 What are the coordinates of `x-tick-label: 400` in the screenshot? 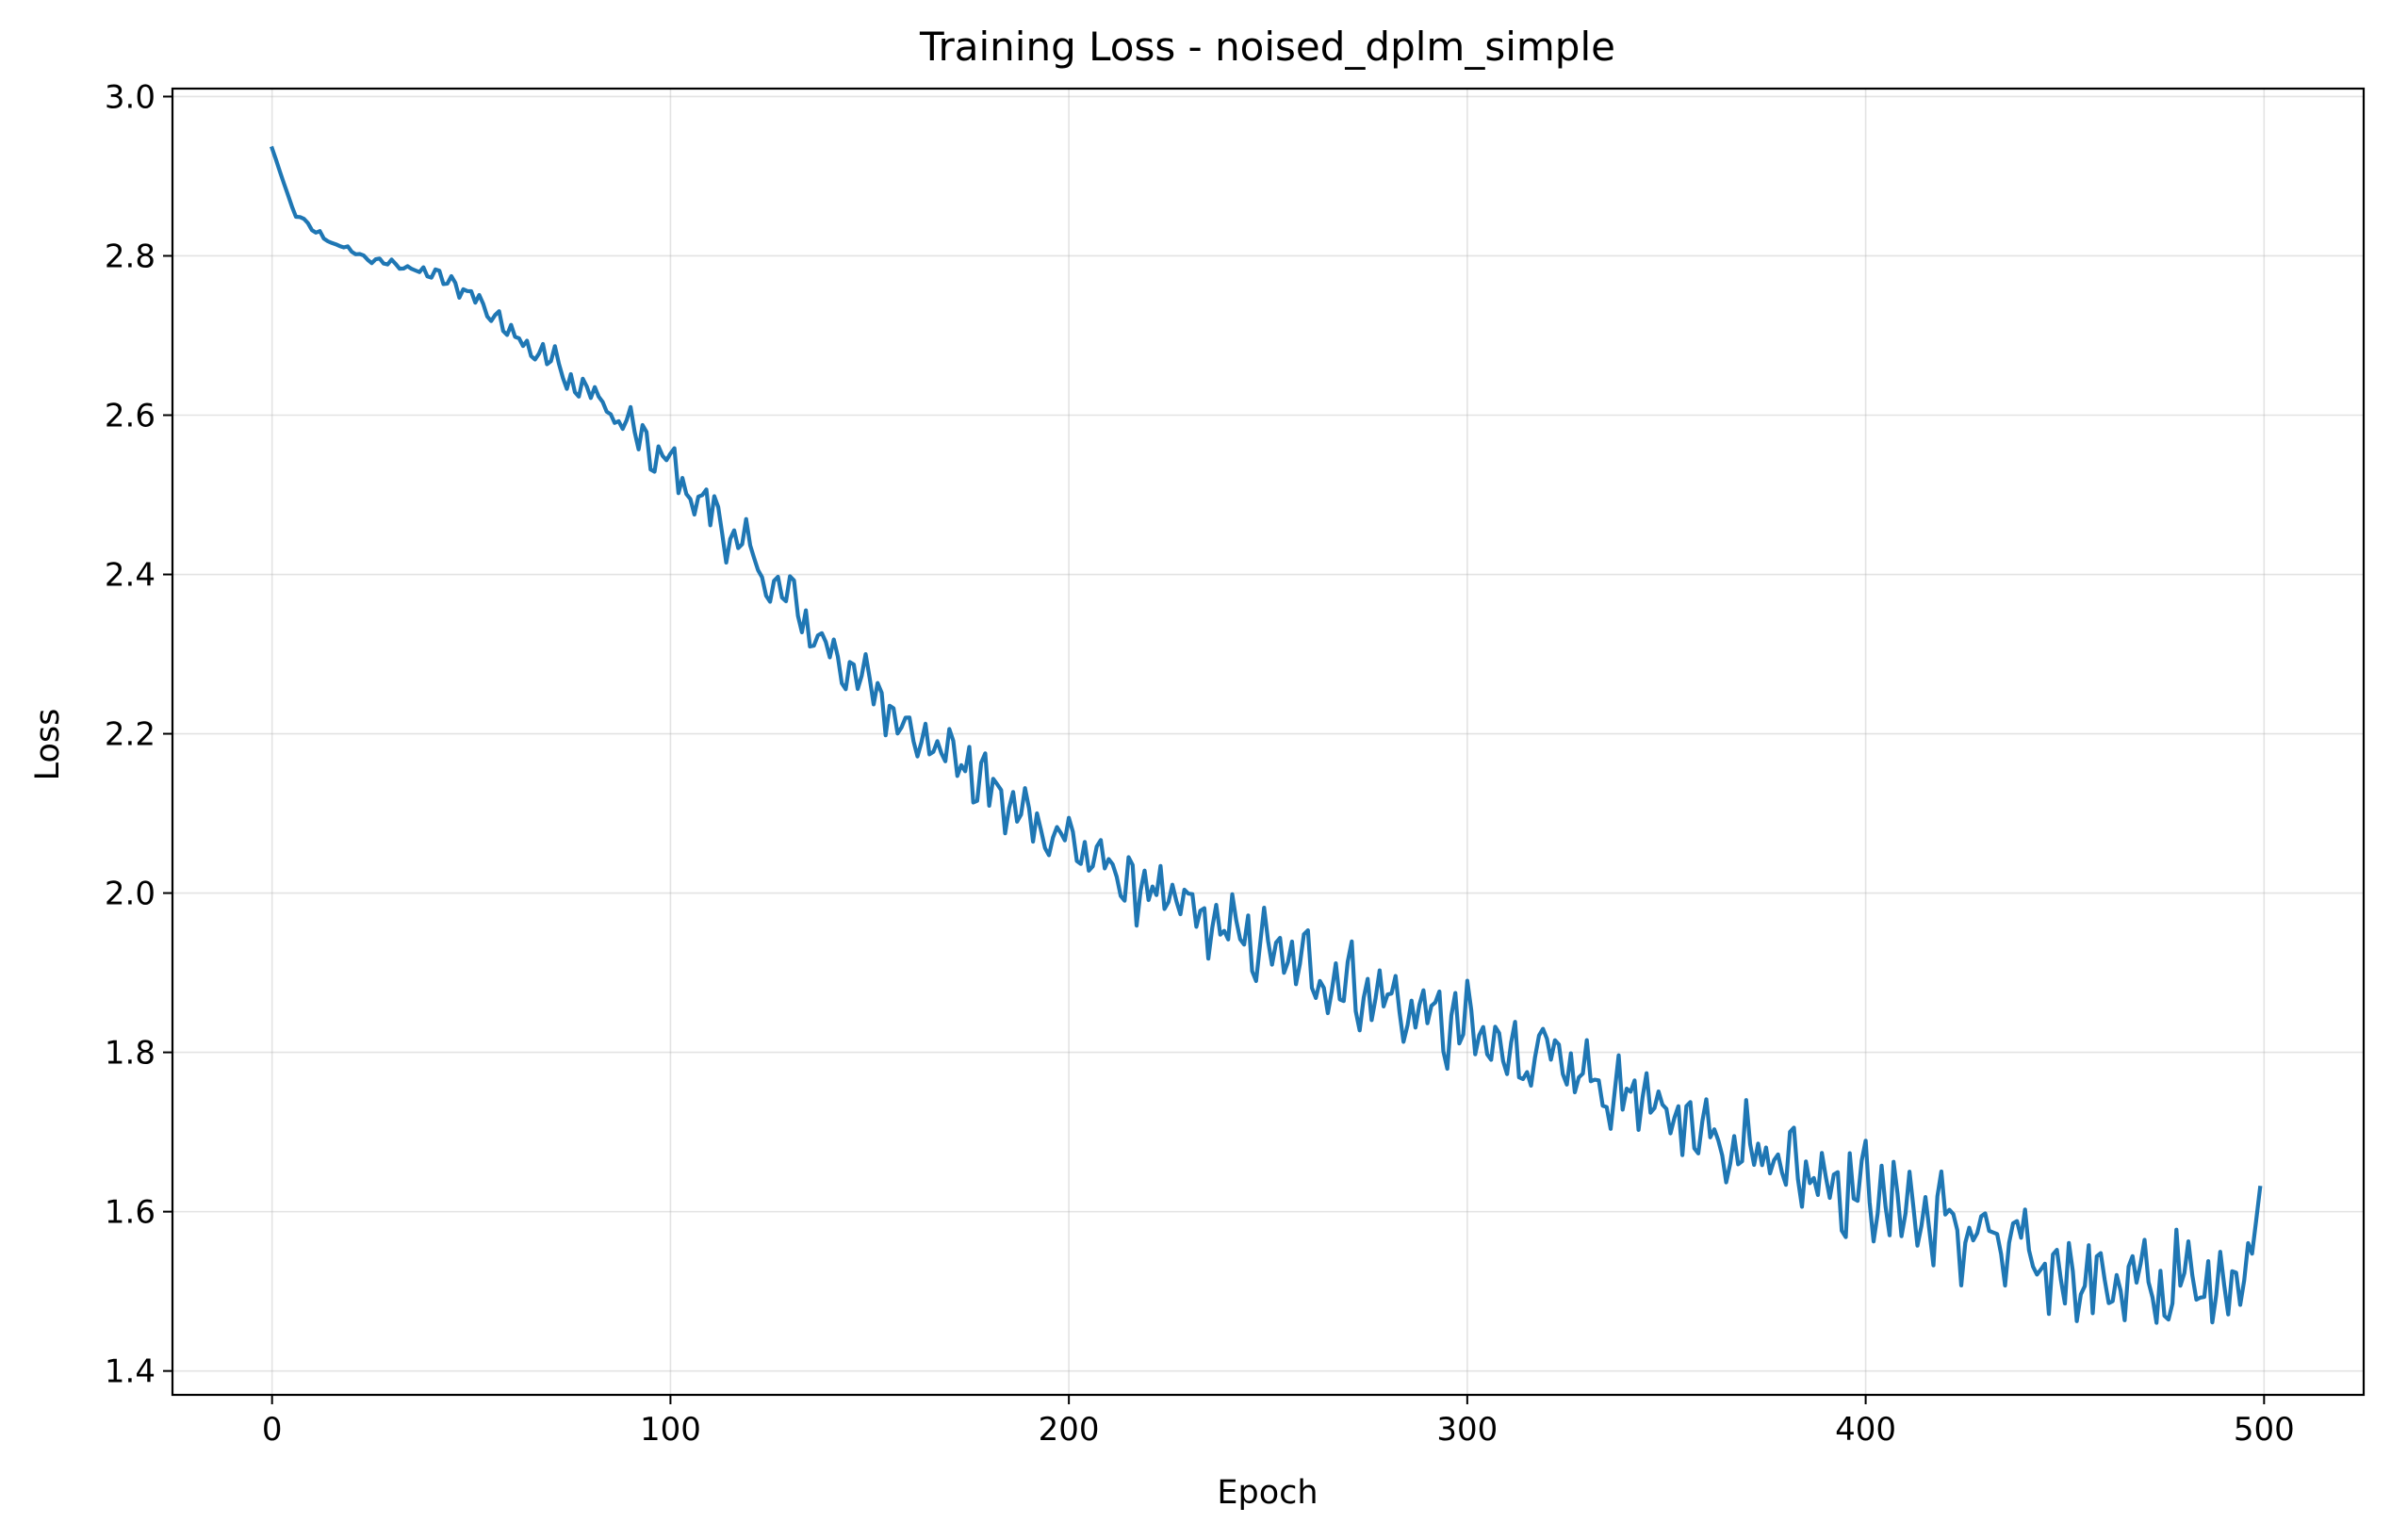 It's located at (1865, 1430).